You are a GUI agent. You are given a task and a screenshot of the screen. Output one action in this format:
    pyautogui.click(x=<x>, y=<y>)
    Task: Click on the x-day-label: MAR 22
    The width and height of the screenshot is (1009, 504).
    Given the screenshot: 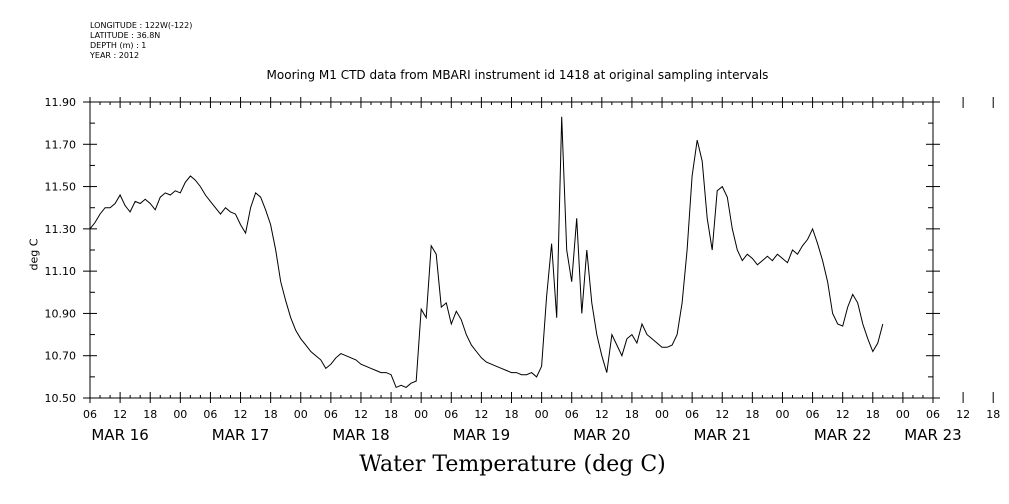 What is the action you would take?
    pyautogui.click(x=842, y=435)
    